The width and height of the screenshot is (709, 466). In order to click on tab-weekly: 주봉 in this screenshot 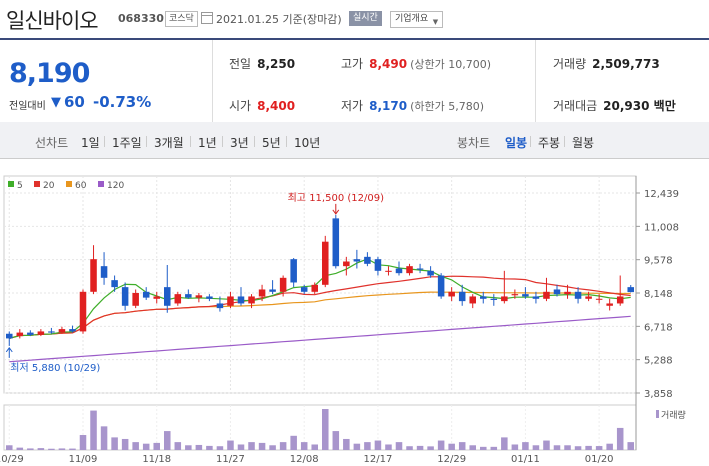, I will do `click(549, 143)`.